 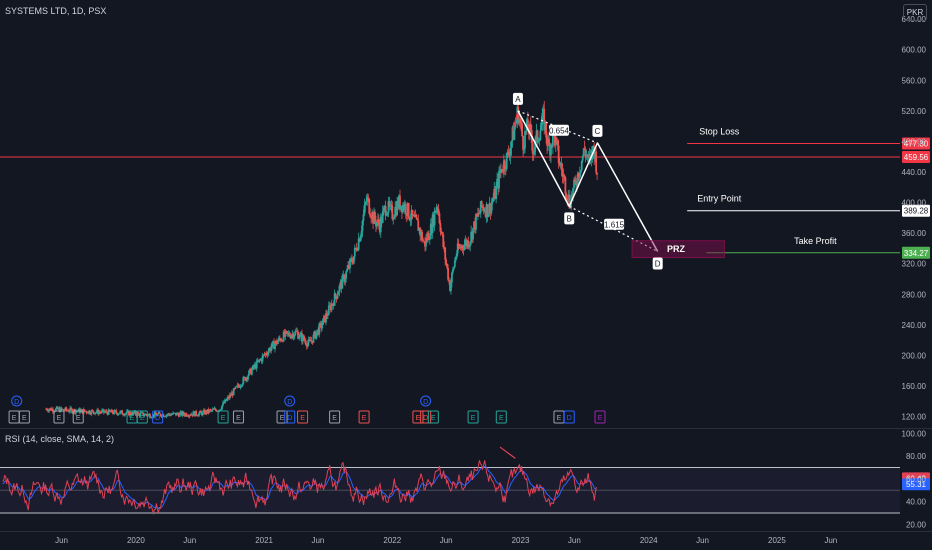 I want to click on time-tick-label: Jun, so click(x=574, y=540).